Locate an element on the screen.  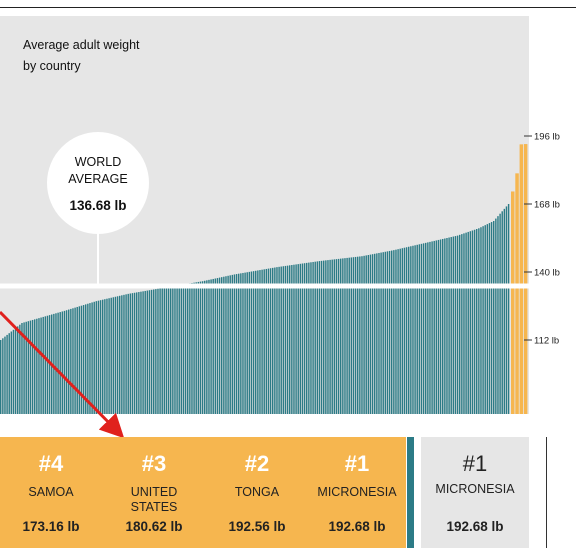
world-average-bubble is located at coordinates (98, 183).